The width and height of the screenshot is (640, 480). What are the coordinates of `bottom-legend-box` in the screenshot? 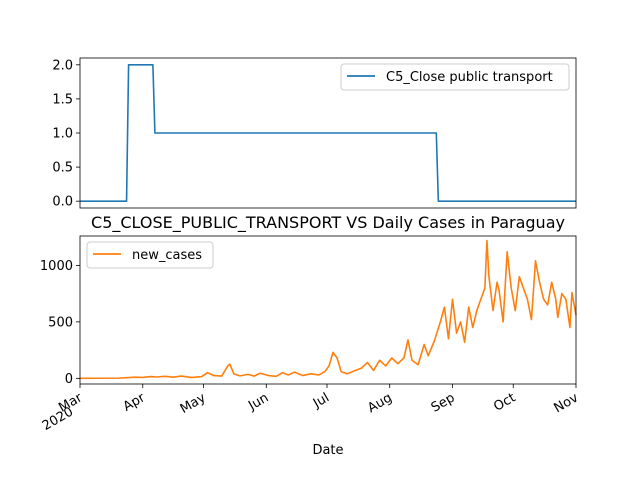 It's located at (150, 255).